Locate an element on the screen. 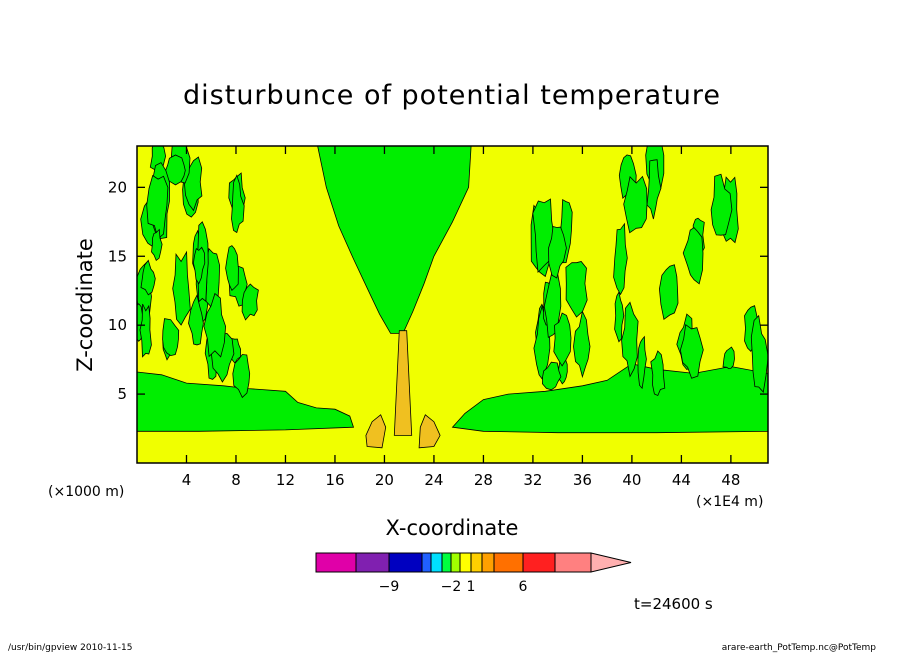  footer-right: arare-earth_PotTemp.nc@PotTemp is located at coordinates (799, 648).